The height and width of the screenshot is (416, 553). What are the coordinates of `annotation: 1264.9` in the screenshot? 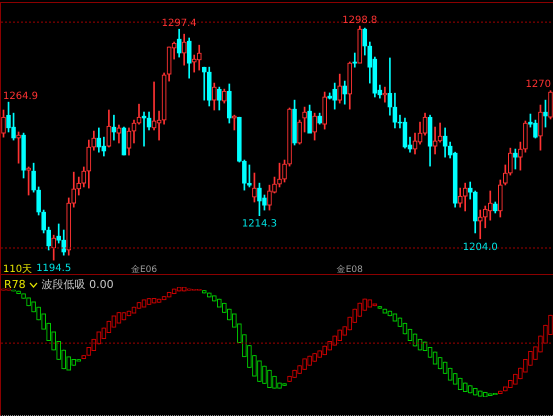 It's located at (20, 96).